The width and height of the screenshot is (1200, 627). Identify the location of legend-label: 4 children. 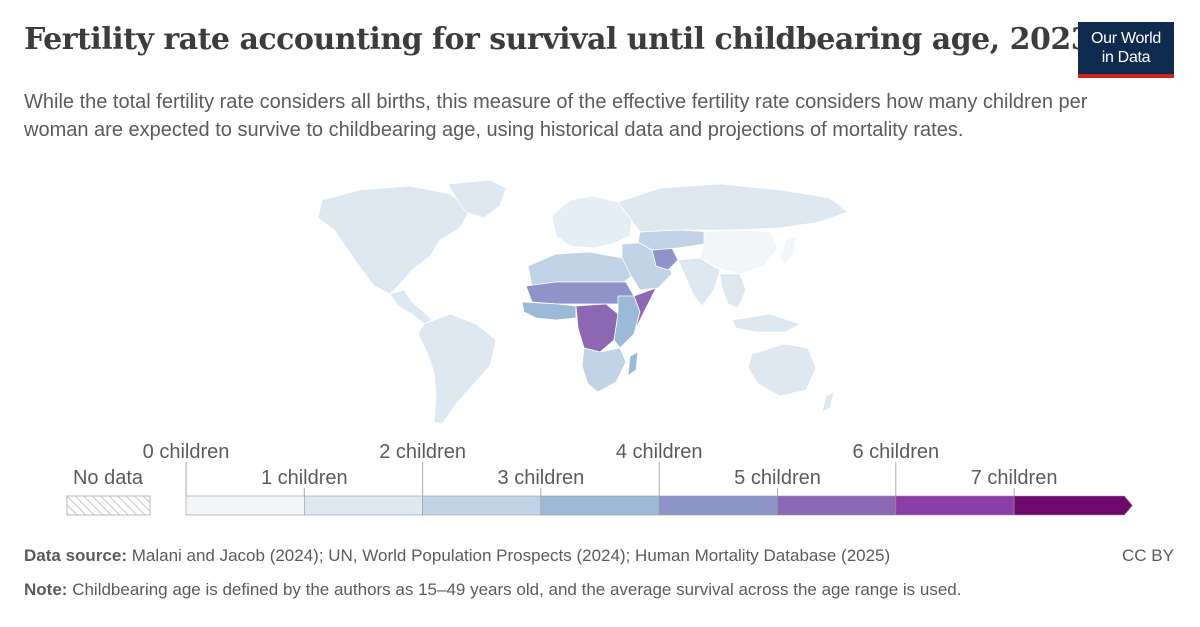
(659, 452).